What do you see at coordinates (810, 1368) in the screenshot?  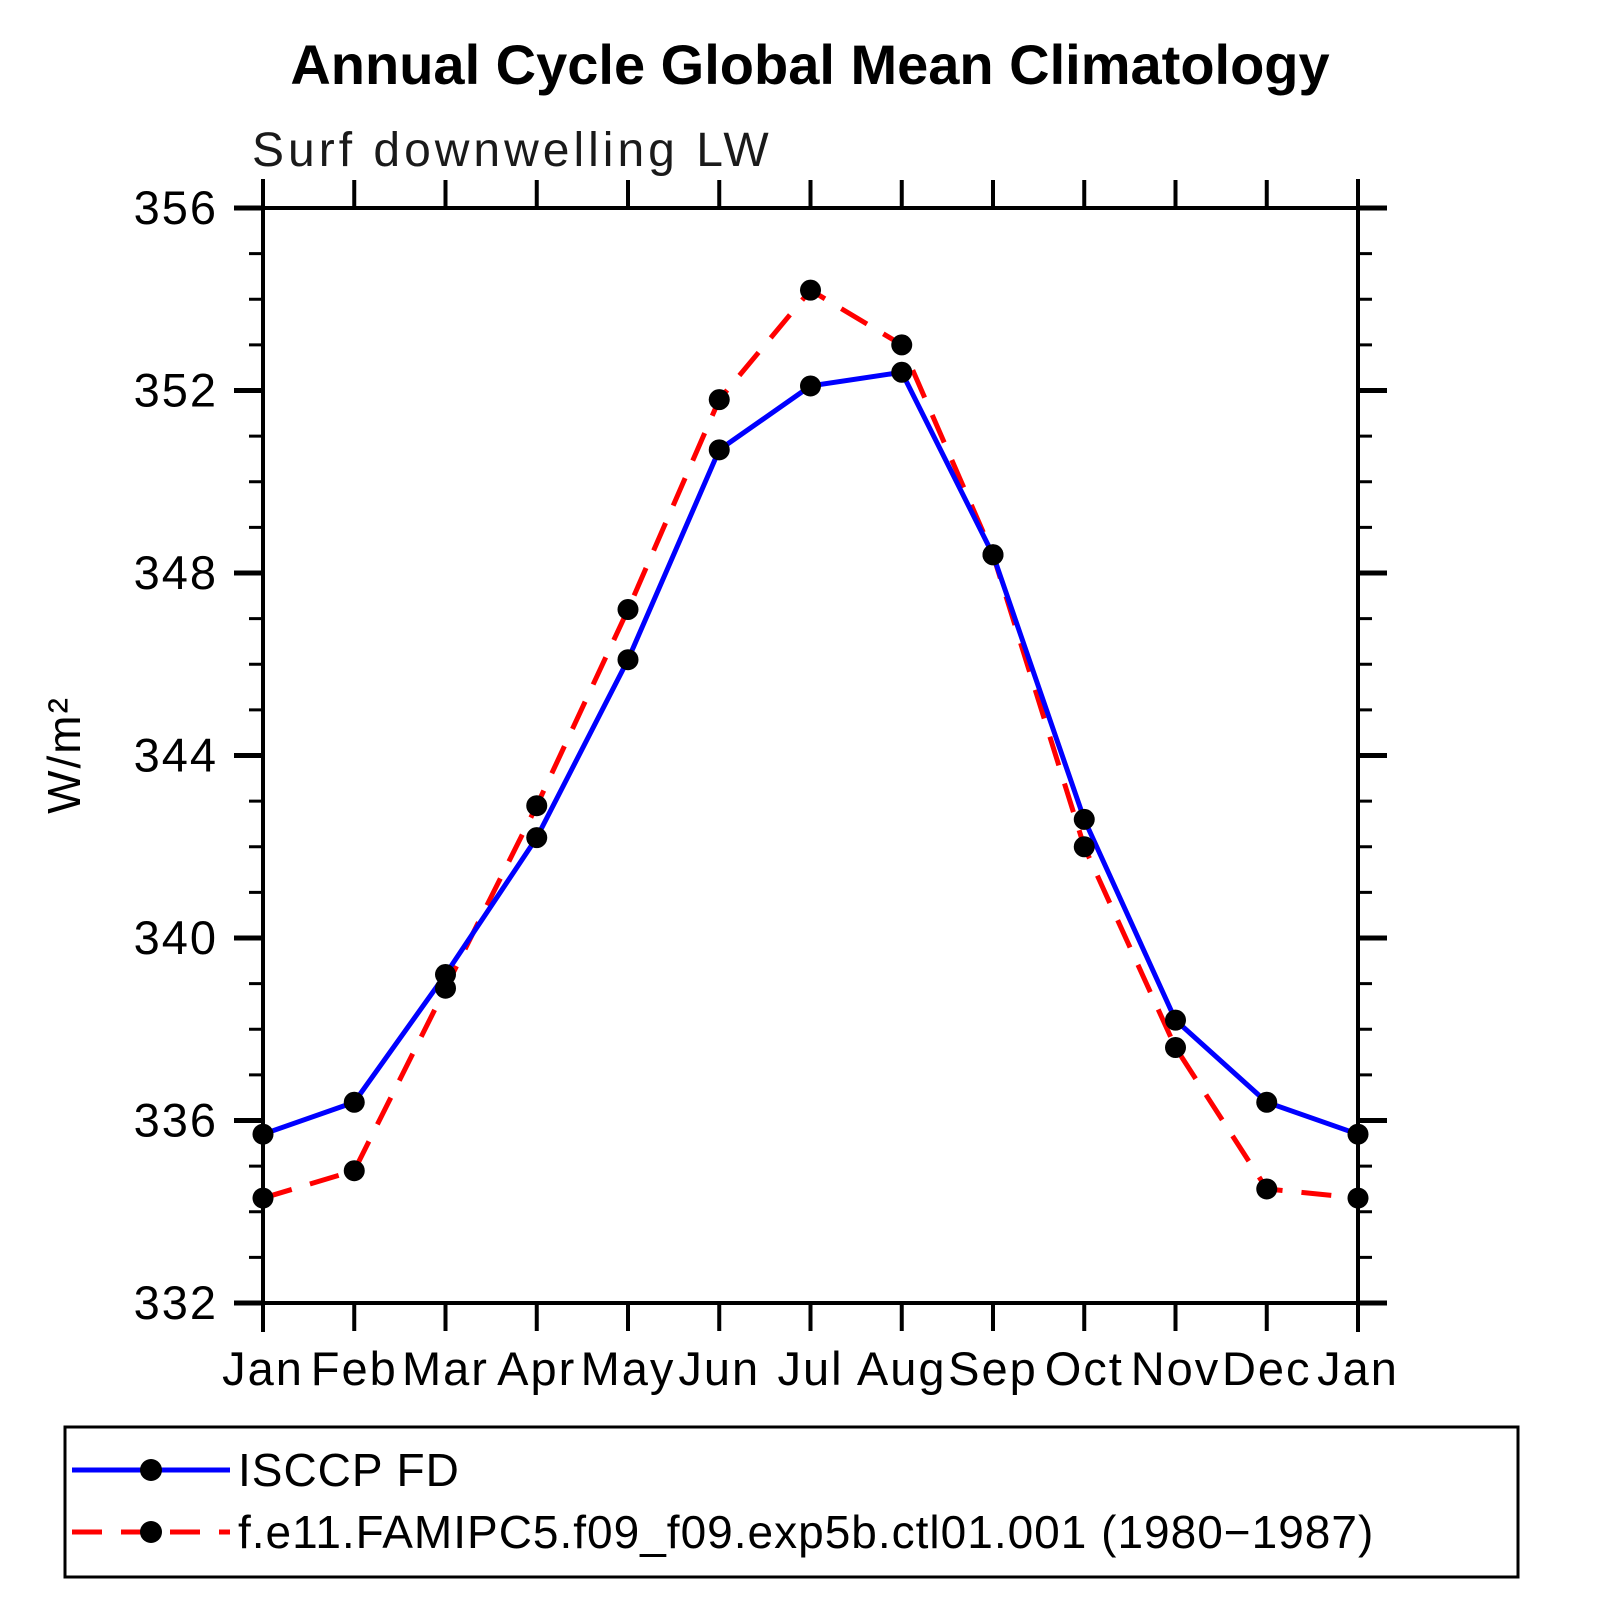 I see `x-tick-label: Jul` at bounding box center [810, 1368].